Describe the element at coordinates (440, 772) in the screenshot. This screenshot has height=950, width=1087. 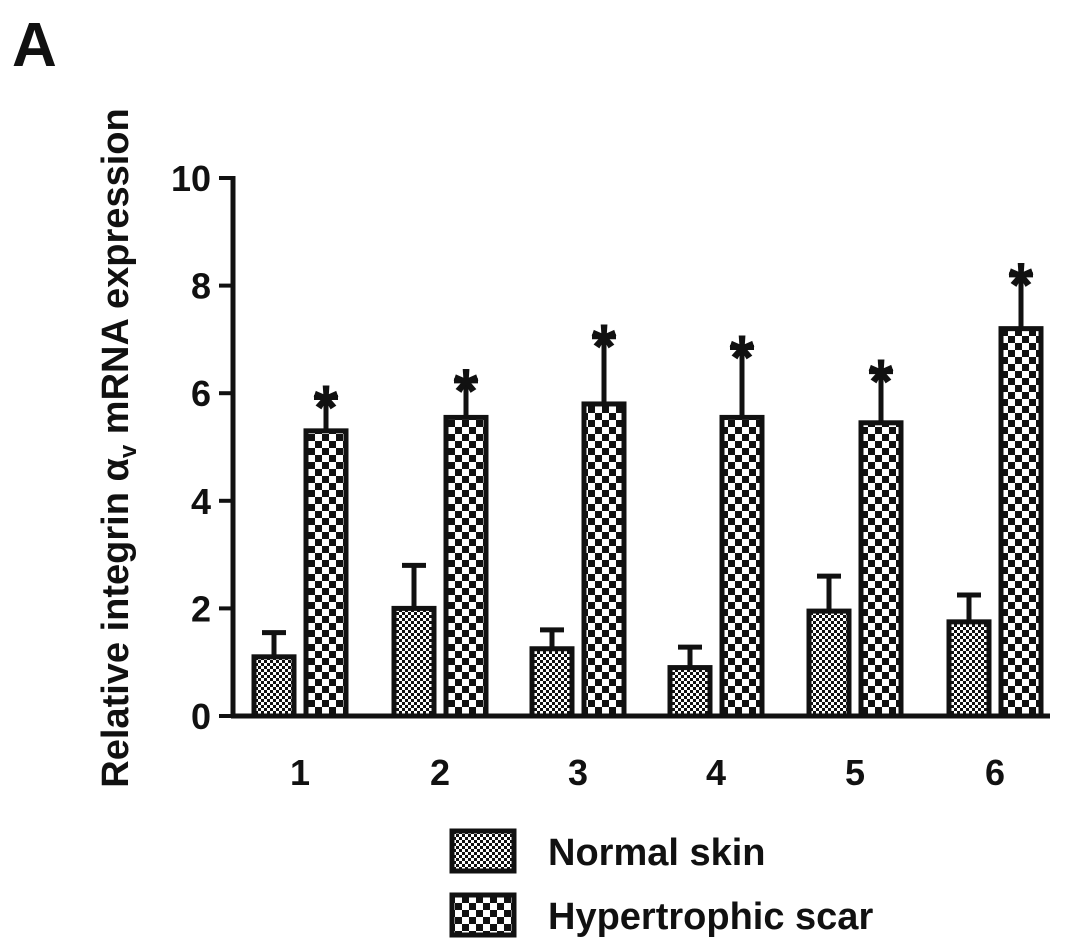
I see `x-tick-label: 2` at that location.